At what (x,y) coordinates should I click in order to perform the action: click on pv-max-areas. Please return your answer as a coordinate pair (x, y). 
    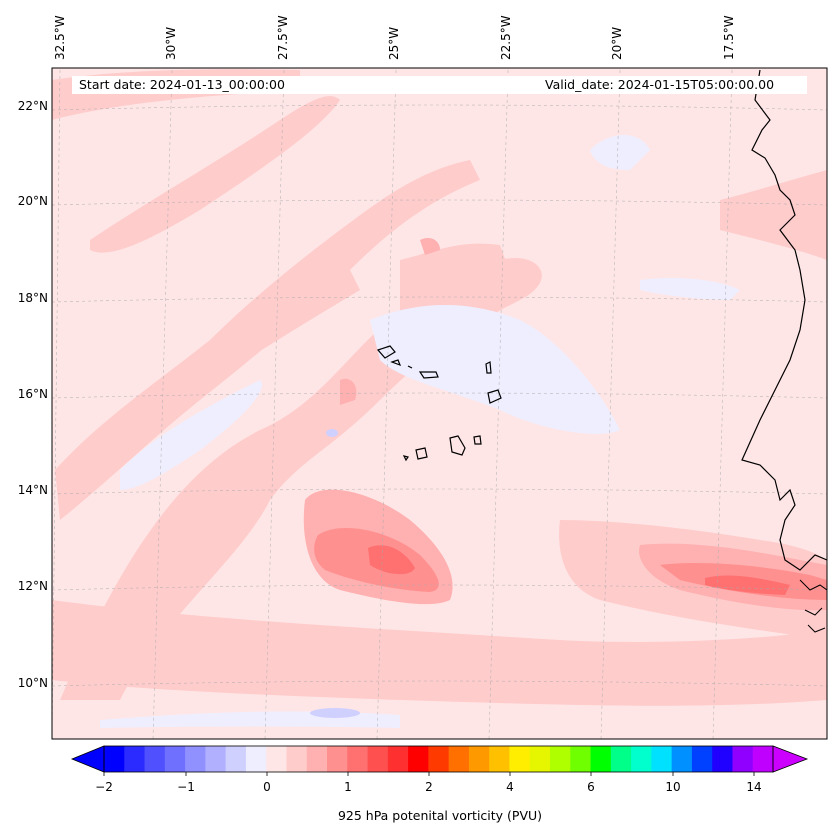
    Looking at the image, I should click on (579, 570).